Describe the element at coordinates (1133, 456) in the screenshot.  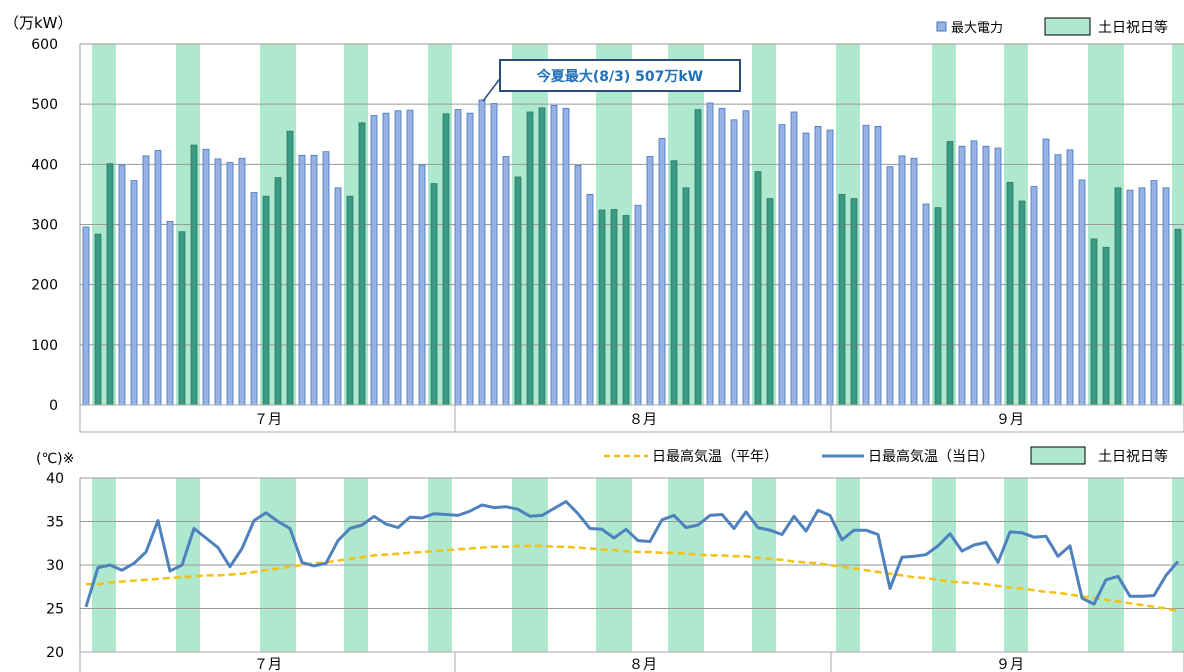
I see `legend-holiday-label-bottom: 土日祝日等` at that location.